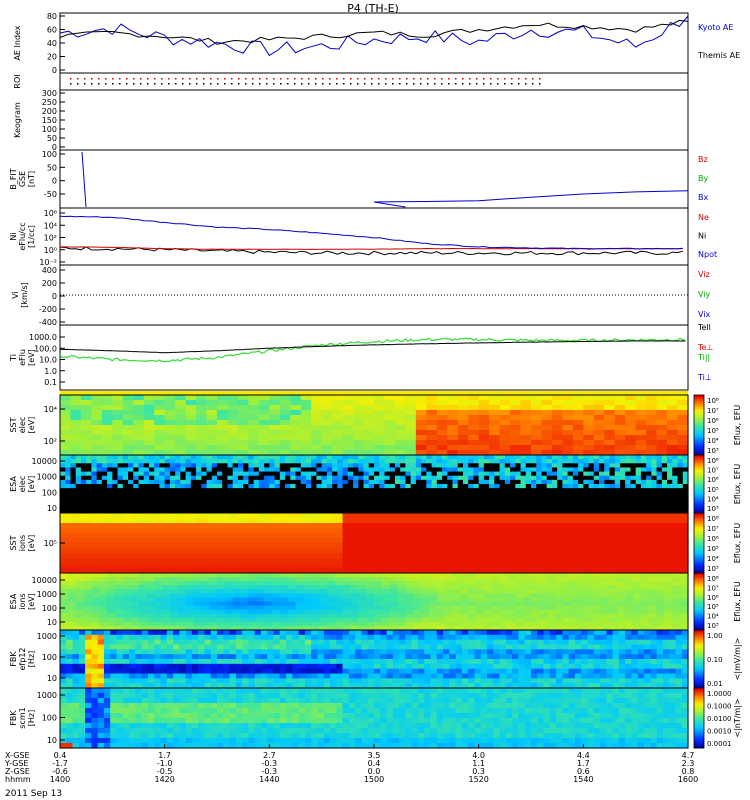 The height and width of the screenshot is (800, 750). I want to click on bfit-panel-legend-0: Bz, so click(703, 159).